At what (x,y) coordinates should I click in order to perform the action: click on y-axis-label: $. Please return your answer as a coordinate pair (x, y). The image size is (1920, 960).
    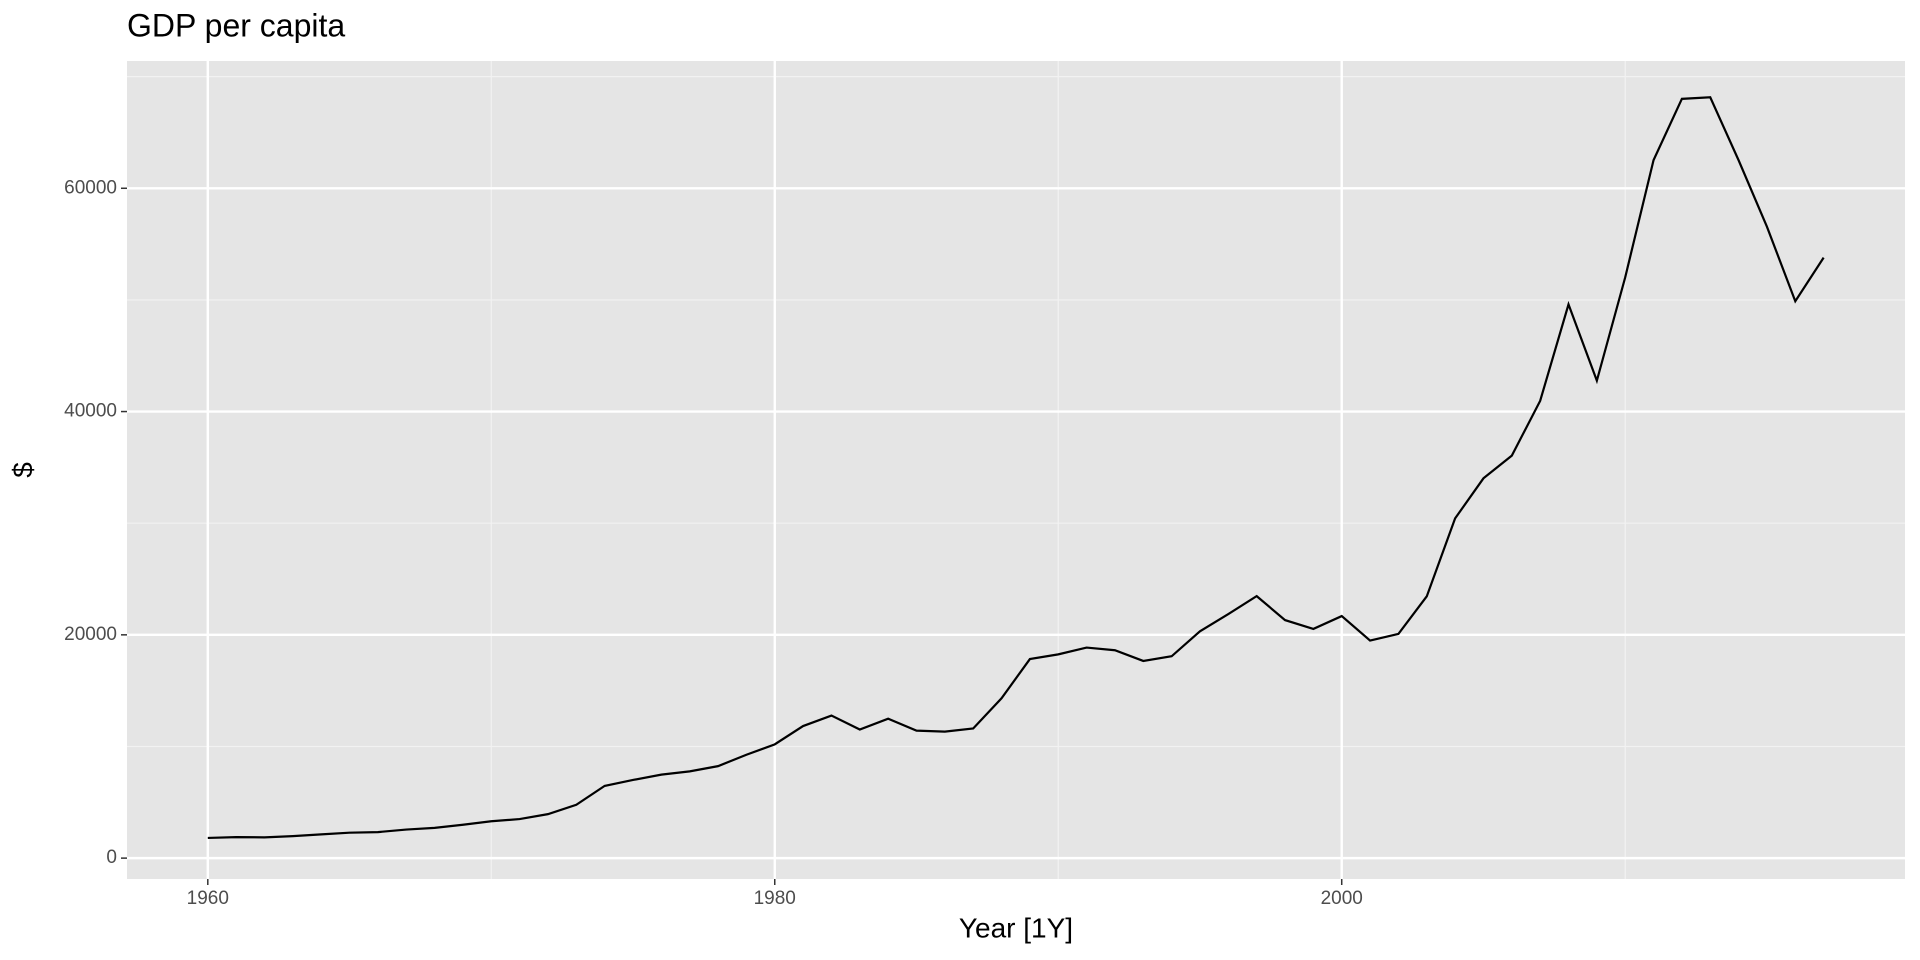
    Looking at the image, I should click on (22, 470).